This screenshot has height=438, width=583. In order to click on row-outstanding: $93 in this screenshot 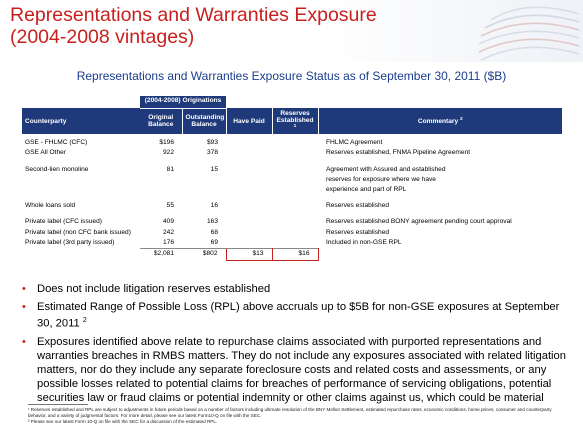, I will do `click(212, 142)`.